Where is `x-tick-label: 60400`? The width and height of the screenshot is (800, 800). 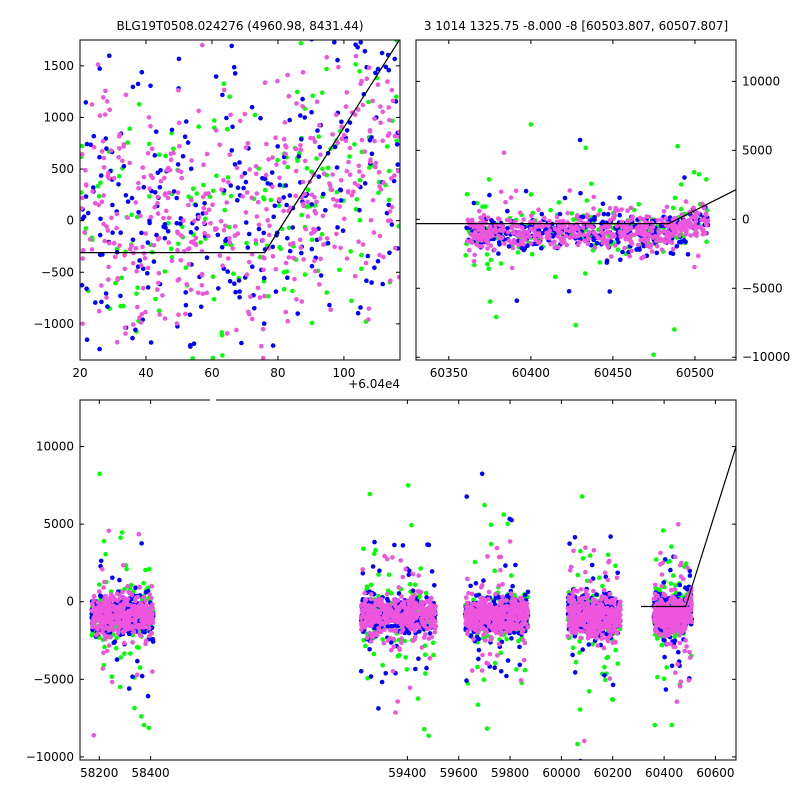
x-tick-label: 60400 is located at coordinates (531, 373).